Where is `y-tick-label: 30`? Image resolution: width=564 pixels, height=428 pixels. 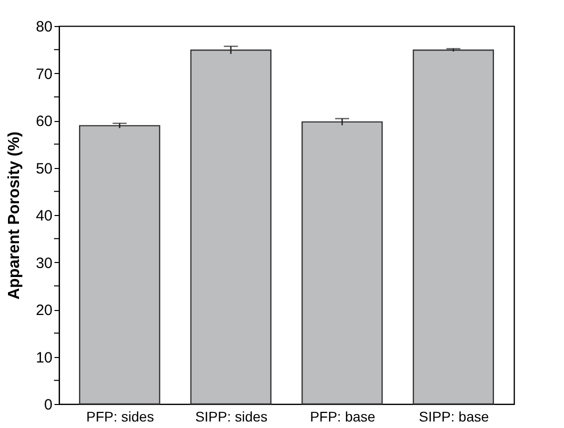
y-tick-label: 30 is located at coordinates (44, 263).